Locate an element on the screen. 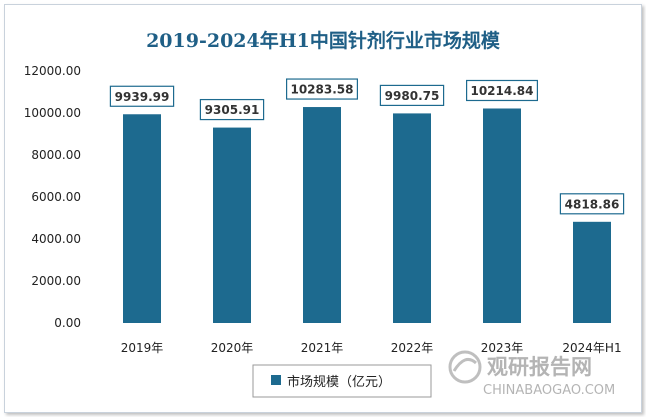 The width and height of the screenshot is (646, 417). data-label: 10214.84 is located at coordinates (501, 91).